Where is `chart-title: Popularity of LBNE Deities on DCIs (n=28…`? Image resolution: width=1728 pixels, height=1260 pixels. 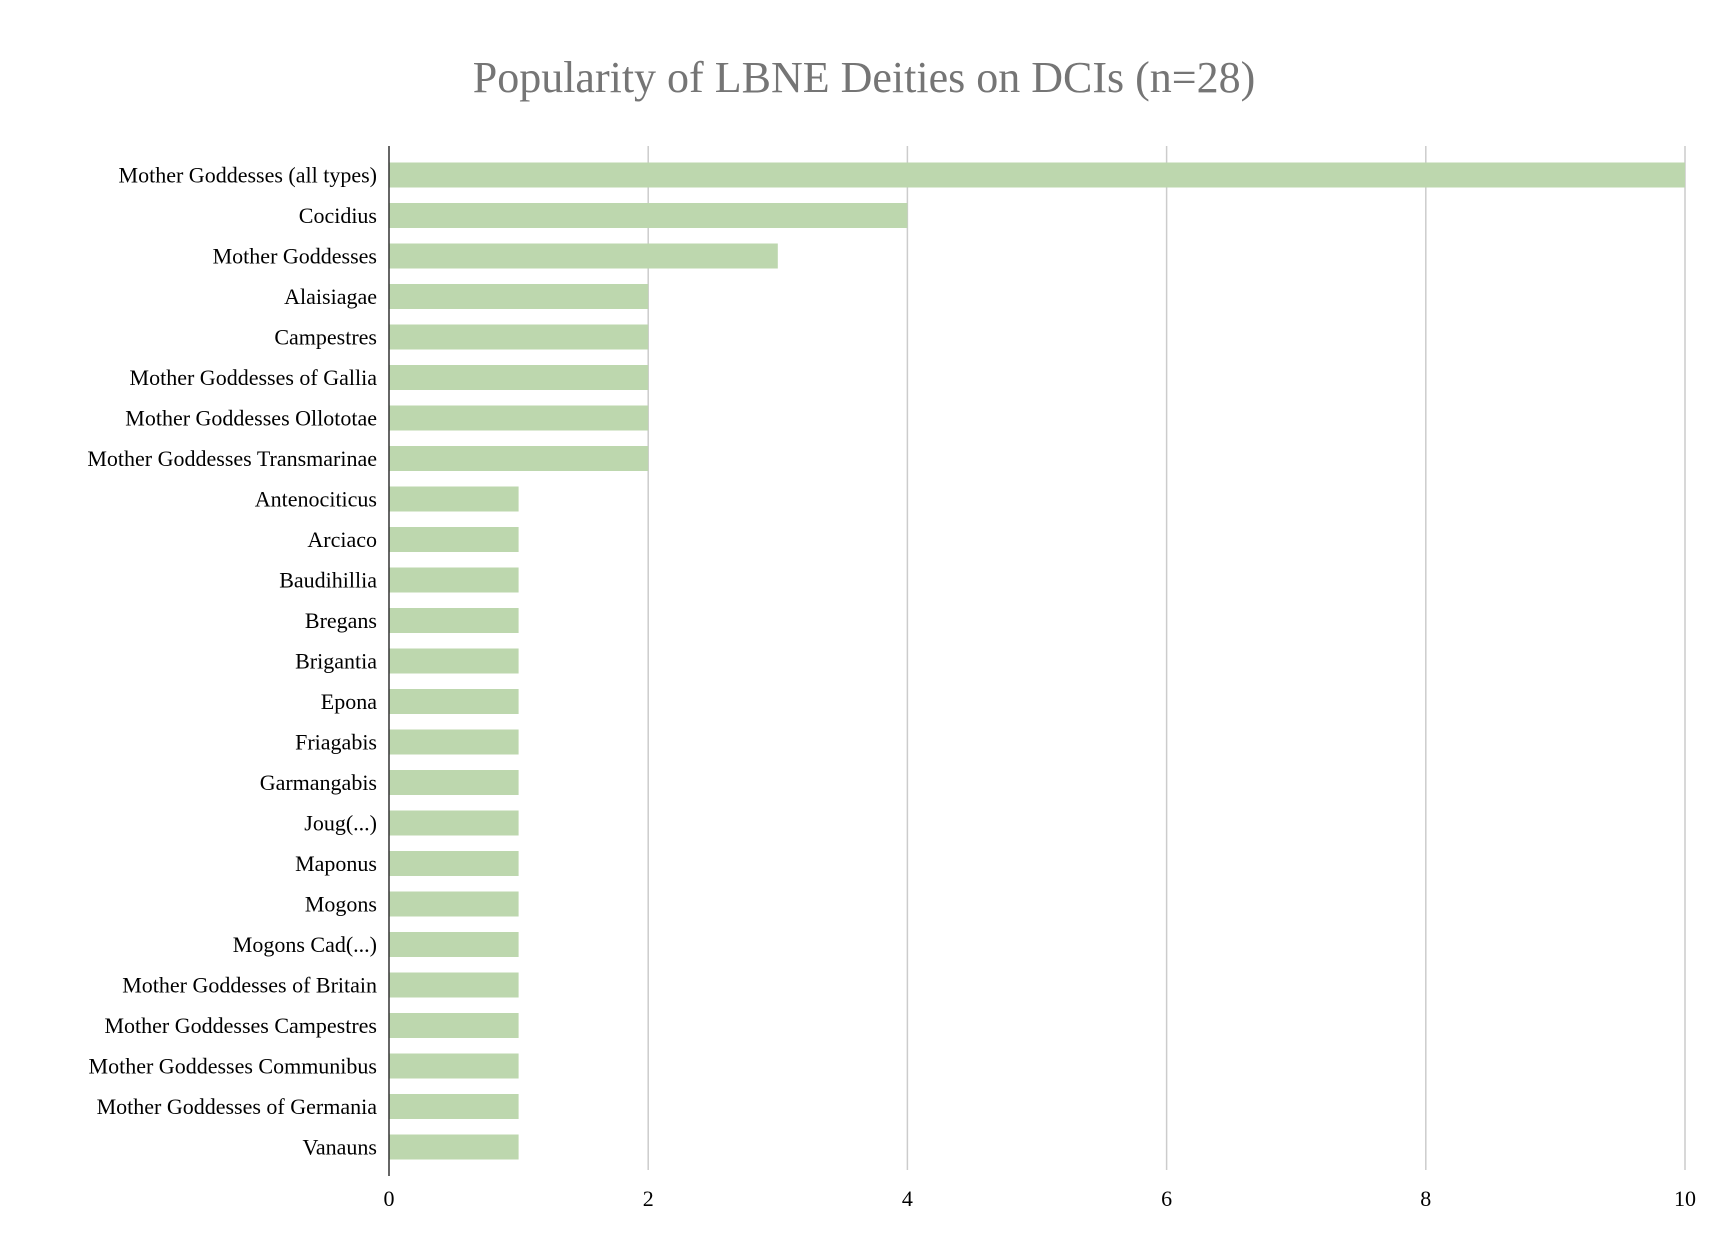 chart-title: Popularity of LBNE Deities on DCIs (n=28… is located at coordinates (864, 77).